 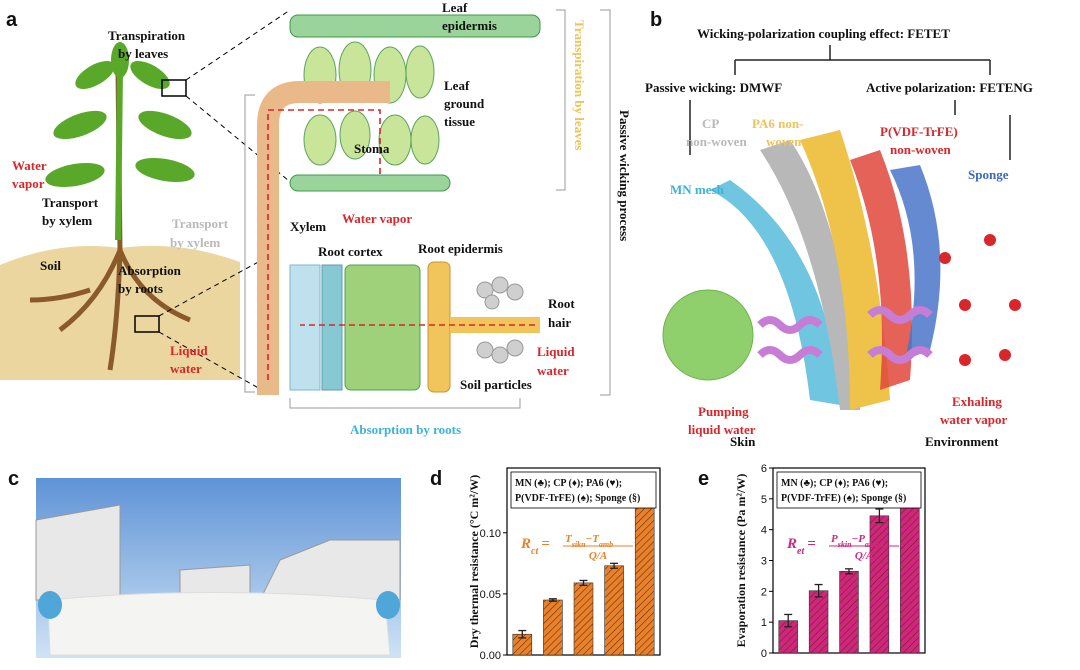 What do you see at coordinates (974, 419) in the screenshot?
I see `label: water vapor` at bounding box center [974, 419].